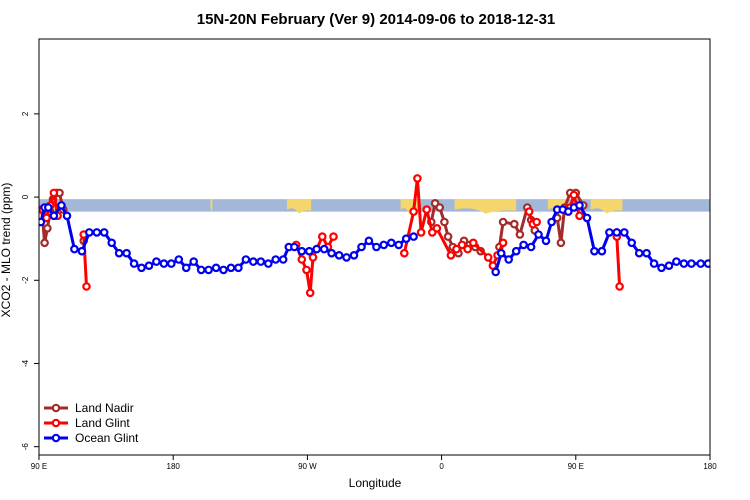 Image resolution: width=750 pixels, height=500 pixels. I want to click on ocean-band, so click(374, 205).